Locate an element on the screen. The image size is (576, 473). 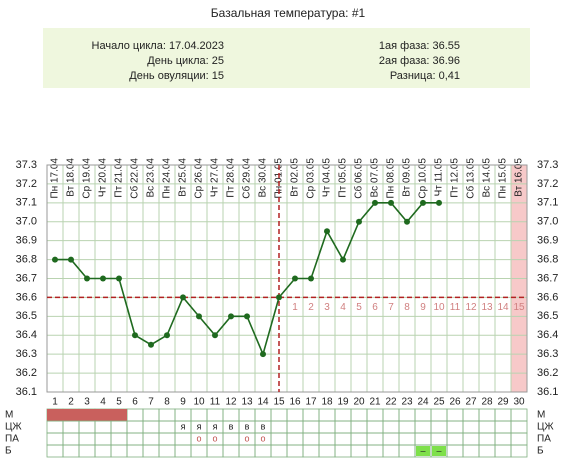
info-text: День цикла: 25 is located at coordinates (185, 61).